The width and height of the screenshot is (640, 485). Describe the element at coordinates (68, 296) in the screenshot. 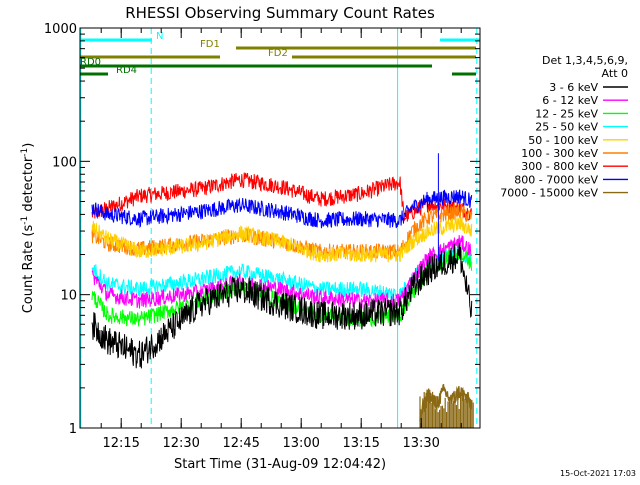

I see `y-tick-label: 10` at that location.